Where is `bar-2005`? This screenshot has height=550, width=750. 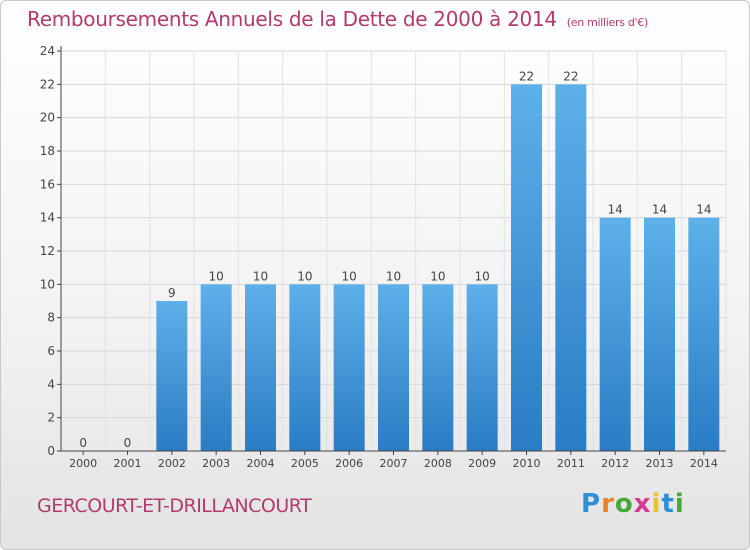
bar-2005 is located at coordinates (305, 367).